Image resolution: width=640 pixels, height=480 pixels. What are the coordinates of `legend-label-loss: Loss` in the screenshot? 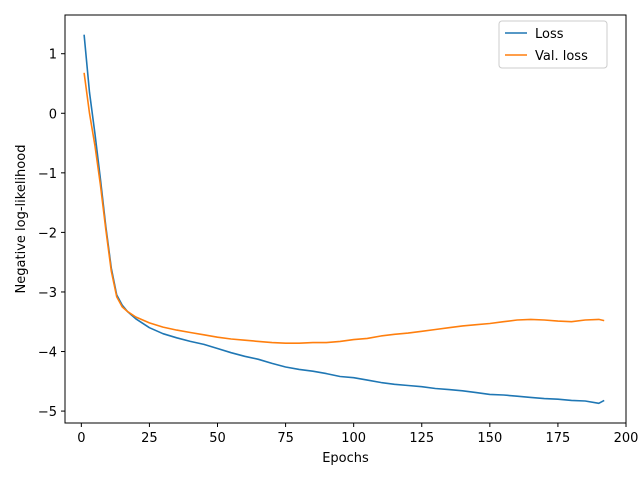 It's located at (549, 34).